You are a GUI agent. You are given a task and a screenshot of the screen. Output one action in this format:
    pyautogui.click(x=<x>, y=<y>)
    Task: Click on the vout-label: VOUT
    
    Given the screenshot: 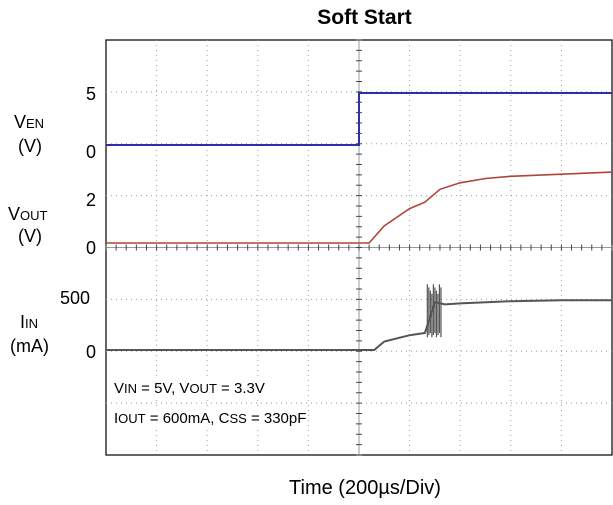 What is the action you would take?
    pyautogui.click(x=28, y=214)
    